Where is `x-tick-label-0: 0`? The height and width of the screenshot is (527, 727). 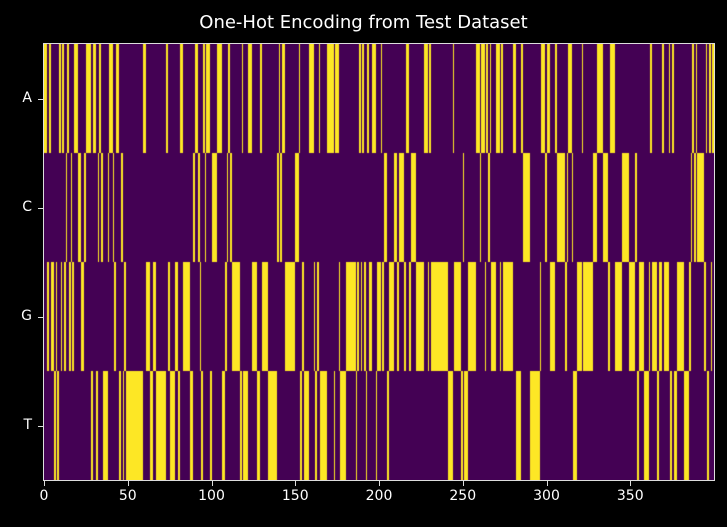
x-tick-label-0: 0 is located at coordinates (44, 496).